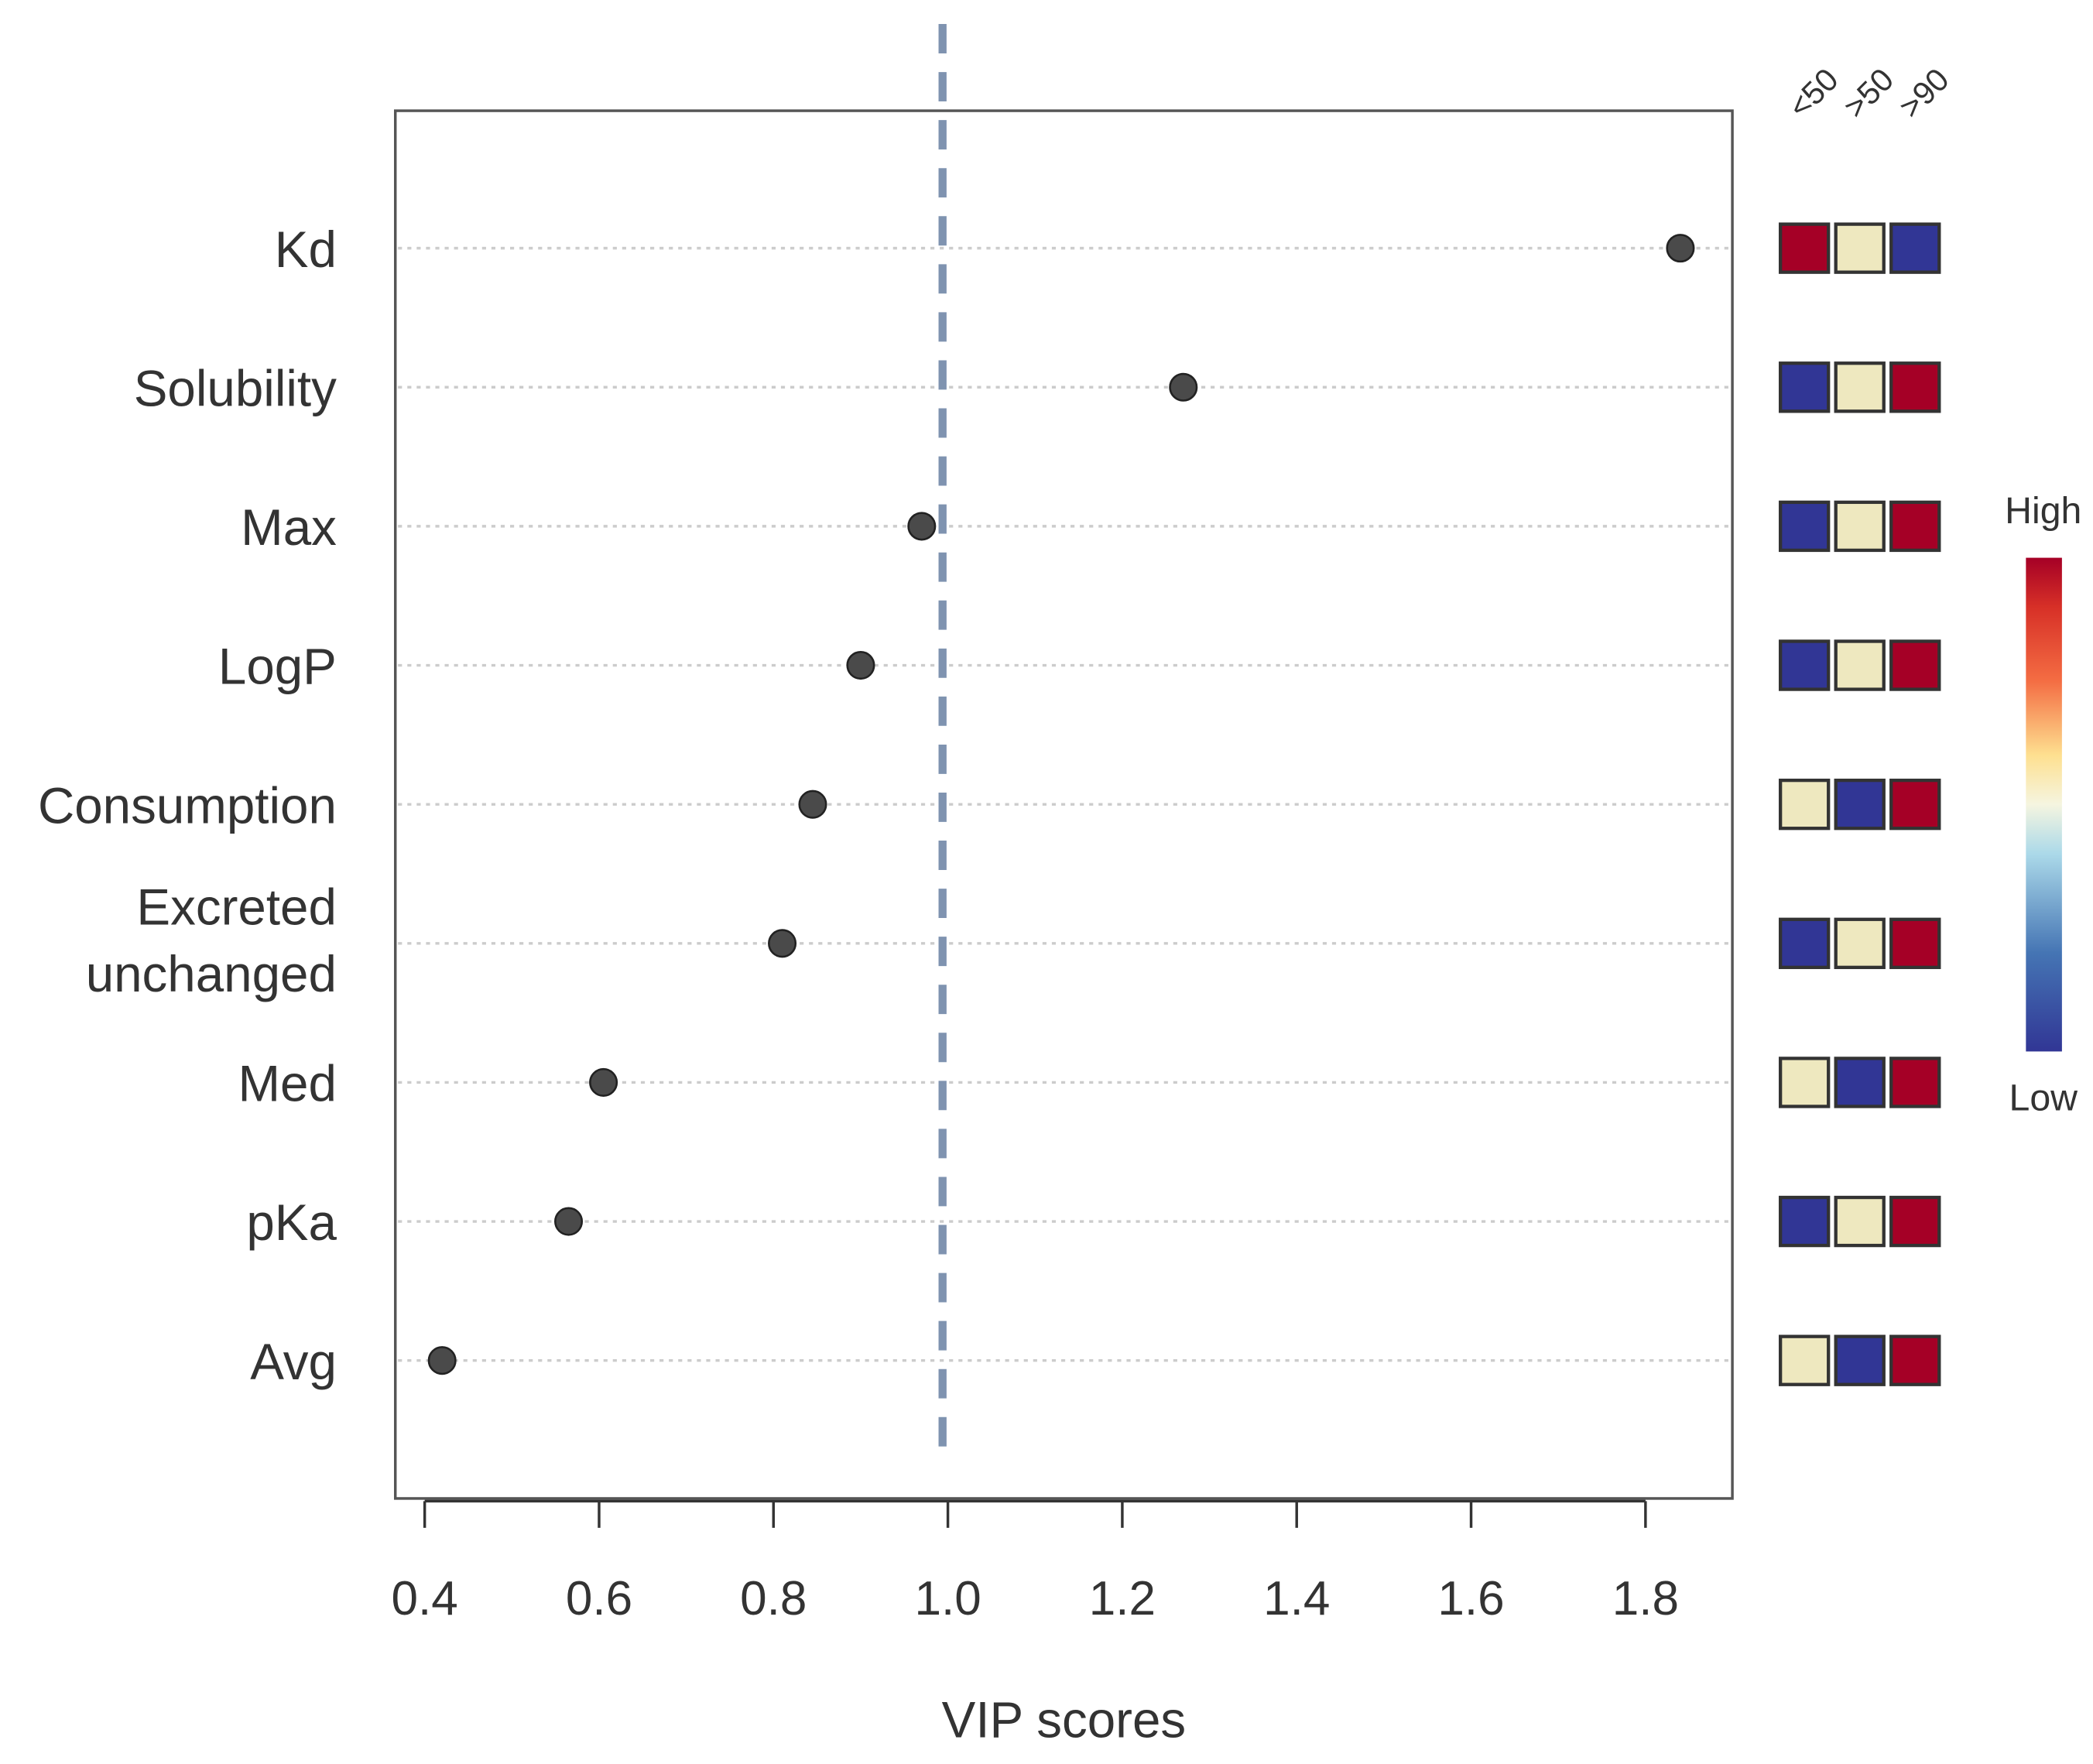 The width and height of the screenshot is (2093, 1764). What do you see at coordinates (1296, 1598) in the screenshot?
I see `x-tick-label: 1.4` at bounding box center [1296, 1598].